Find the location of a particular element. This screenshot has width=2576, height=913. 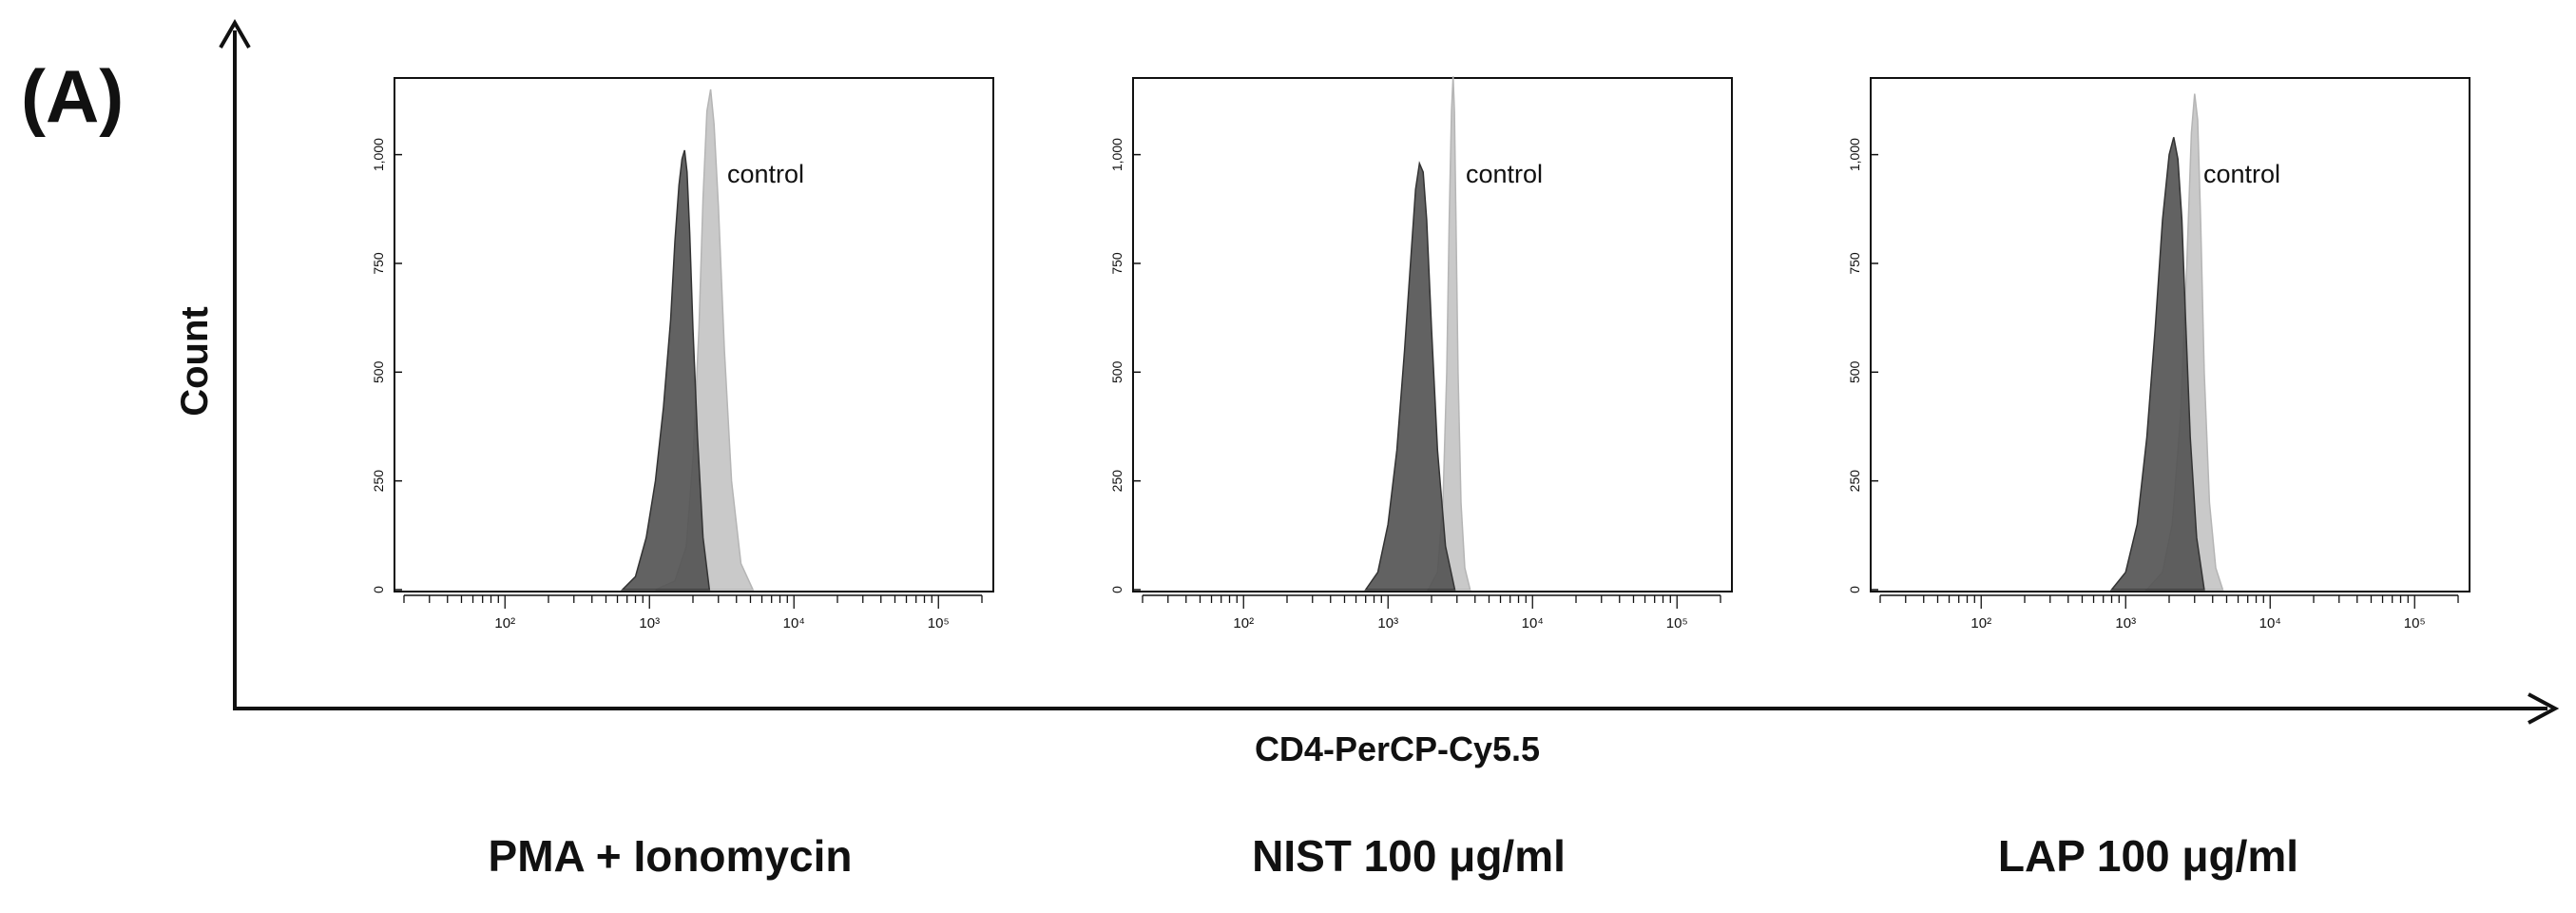

y-tick-label-pma-ionomycin-1: 250 is located at coordinates (379, 481).